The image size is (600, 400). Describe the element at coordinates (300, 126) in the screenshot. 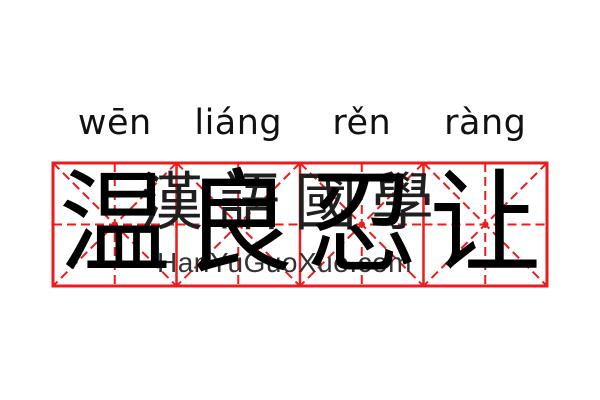

I see `pinyin-row: wēn liáng rěn ràng` at that location.